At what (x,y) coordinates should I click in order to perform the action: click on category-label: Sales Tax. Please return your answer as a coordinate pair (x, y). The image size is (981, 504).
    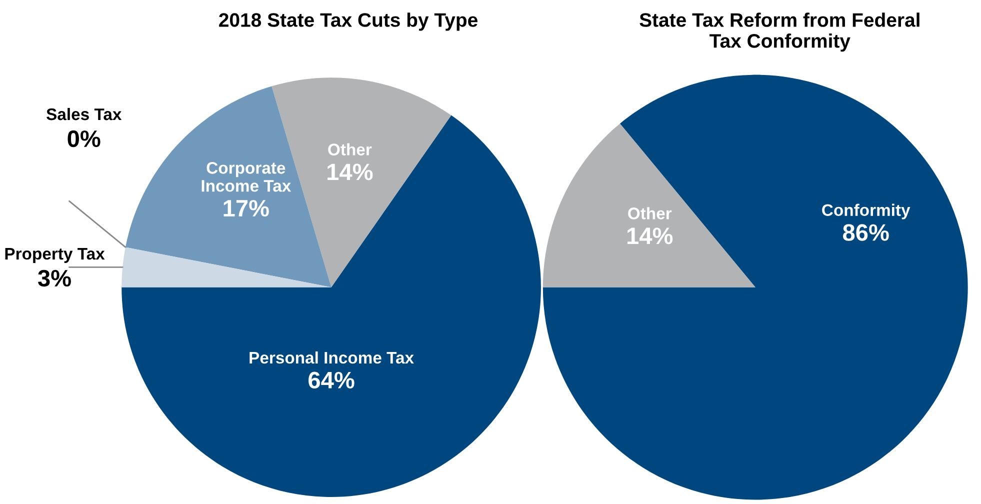
    Looking at the image, I should click on (84, 114).